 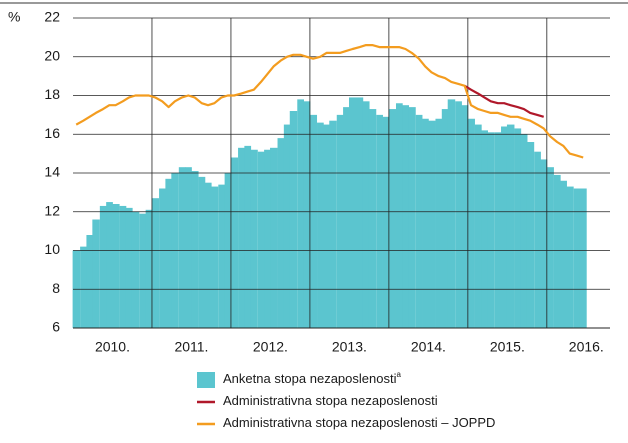 What do you see at coordinates (52, 94) in the screenshot?
I see `y-tick-label: 18` at bounding box center [52, 94].